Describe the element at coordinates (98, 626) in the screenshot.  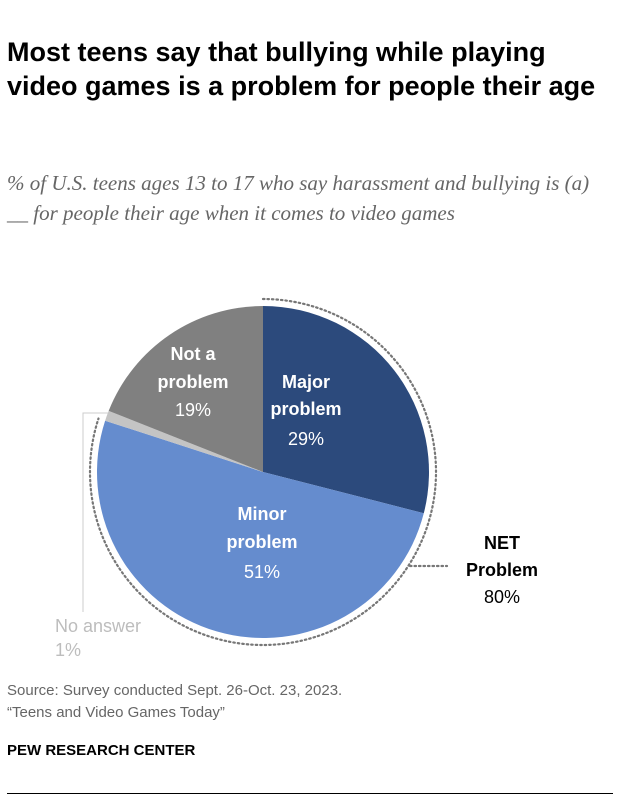
I see `slice-label: No answer` at that location.